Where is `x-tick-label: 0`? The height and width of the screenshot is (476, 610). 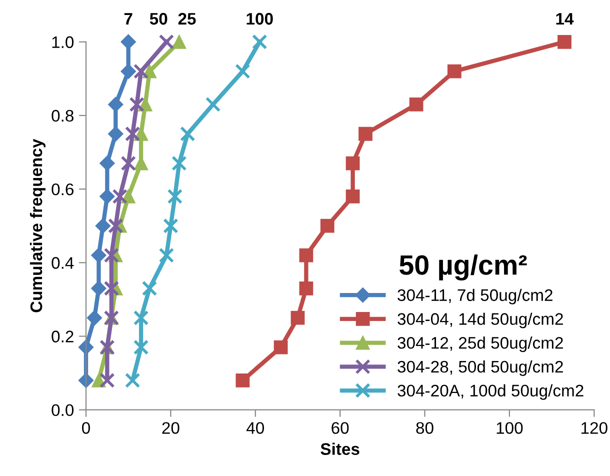 x-tick-label: 0 is located at coordinates (86, 428).